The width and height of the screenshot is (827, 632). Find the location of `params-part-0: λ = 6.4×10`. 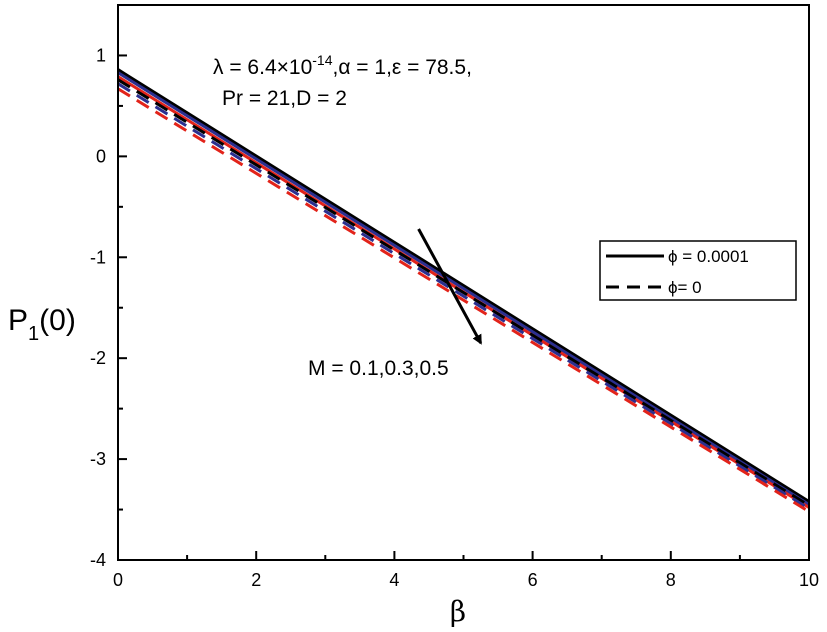

params-part-0: λ = 6.4×10 is located at coordinates (262, 67).